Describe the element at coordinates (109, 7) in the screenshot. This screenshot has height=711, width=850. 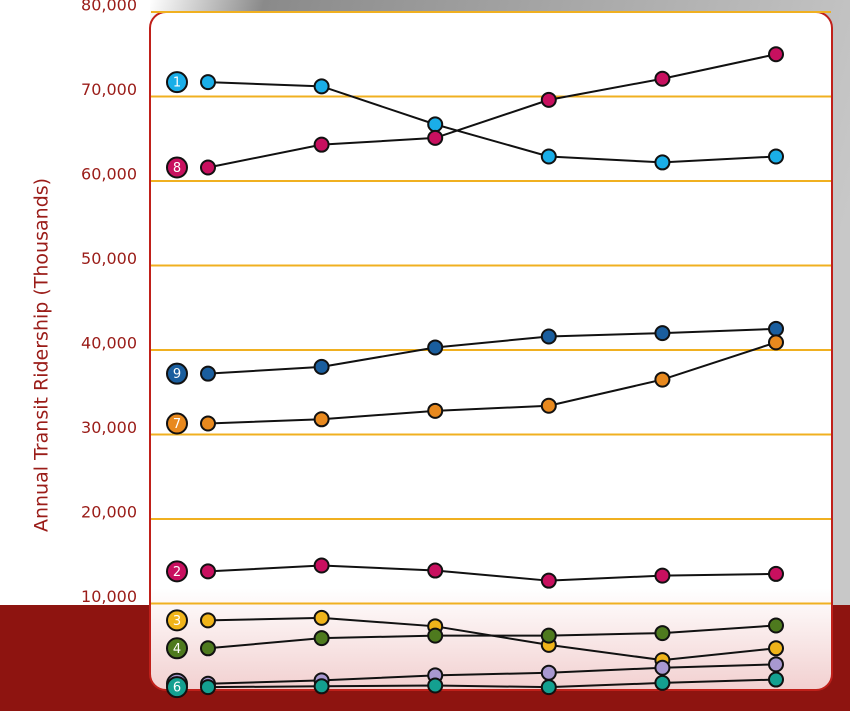
I see `y-tick-label: 80,000` at that location.